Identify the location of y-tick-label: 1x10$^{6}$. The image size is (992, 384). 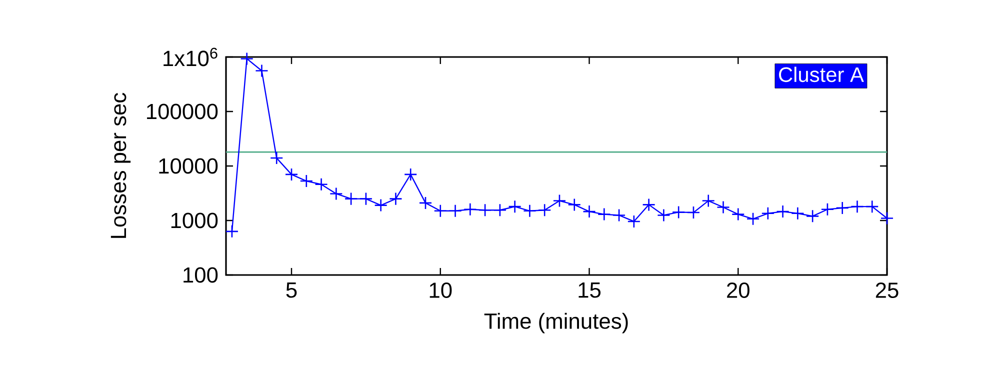
(191, 57).